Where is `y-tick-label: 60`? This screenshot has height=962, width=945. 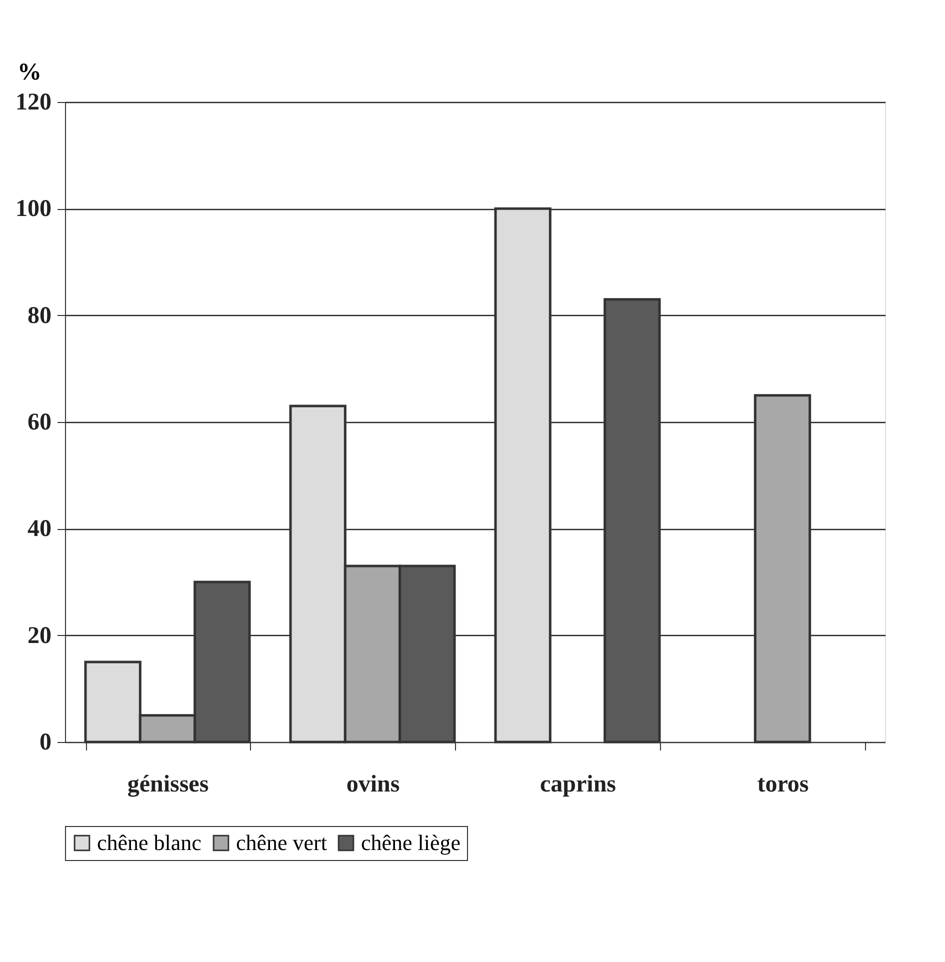
y-tick-label: 60 is located at coordinates (40, 423).